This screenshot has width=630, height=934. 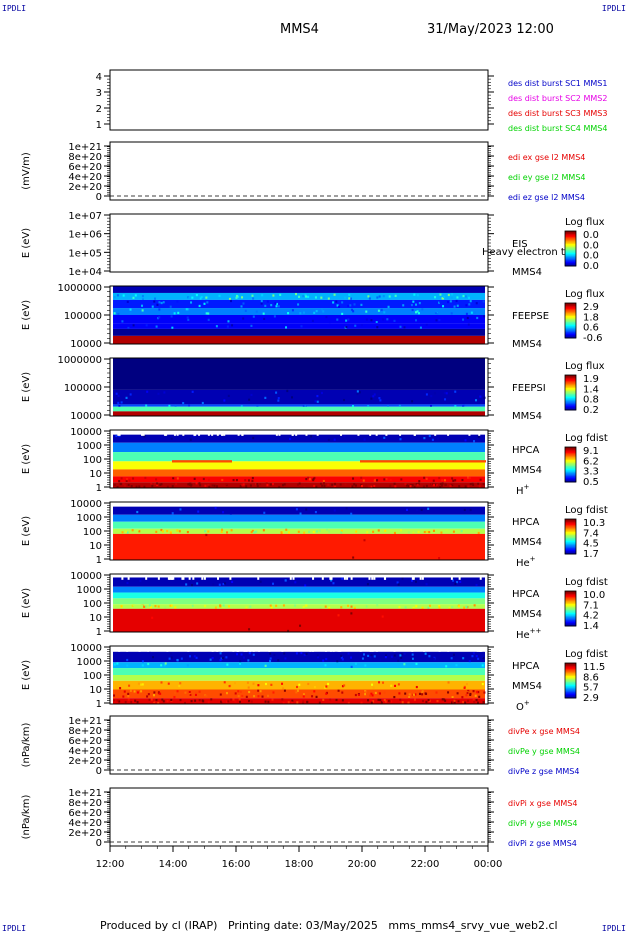 I want to click on instrument-label: FEEPSI, so click(x=529, y=388).